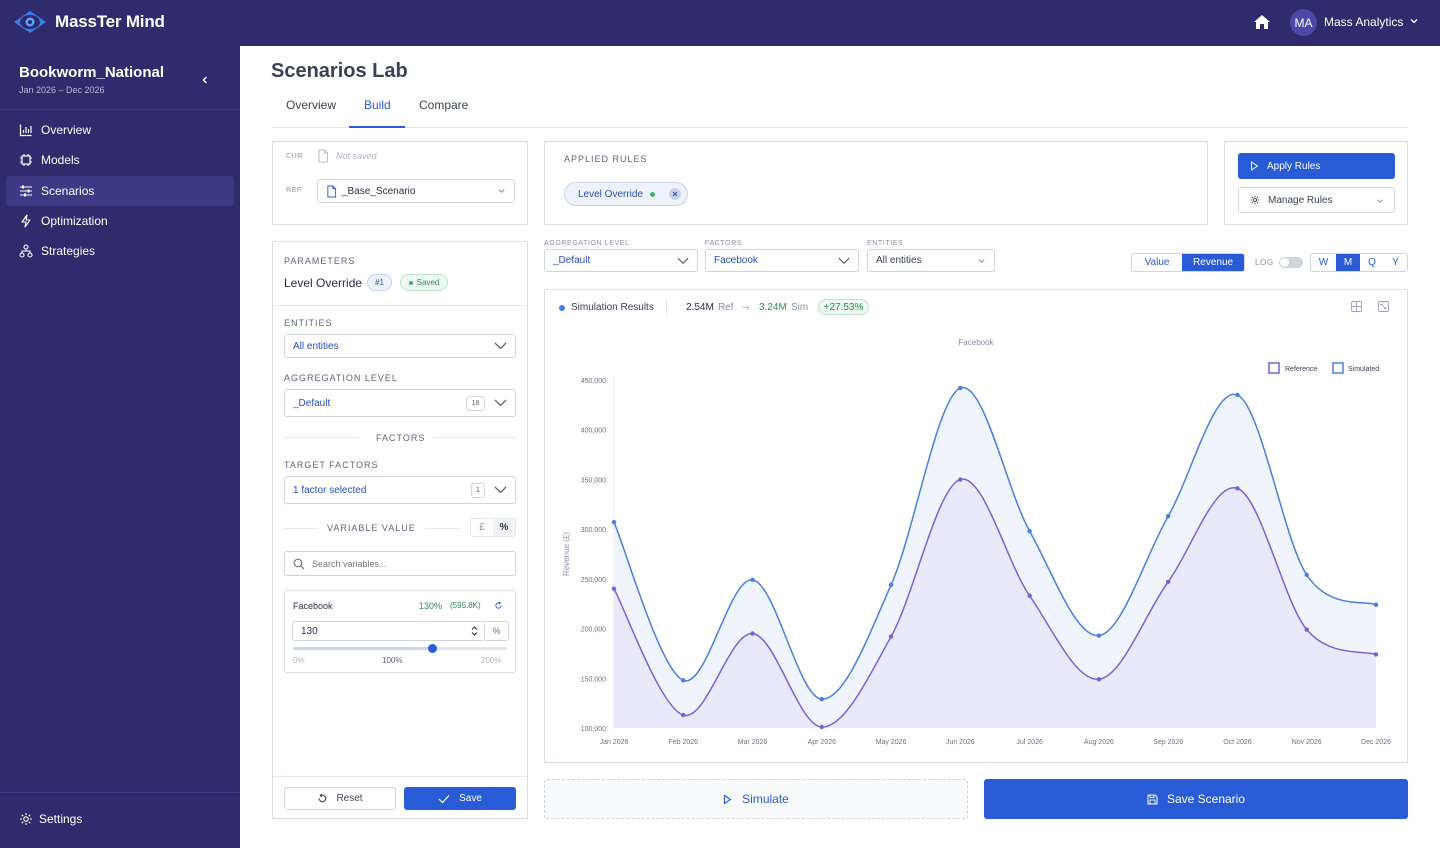 Image resolution: width=1440 pixels, height=848 pixels. What do you see at coordinates (120, 130) in the screenshot?
I see `sidebar-item-overview: Overview` at bounding box center [120, 130].